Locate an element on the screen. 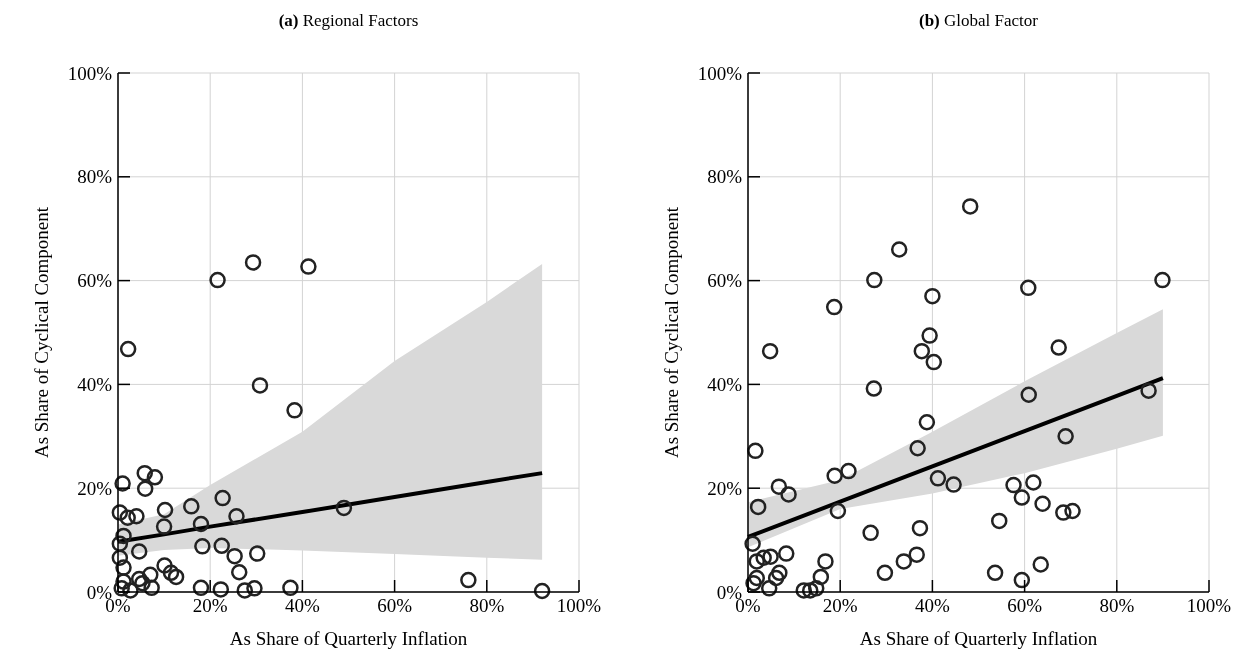 This screenshot has width=1248, height=664. y-tick-label: 40% is located at coordinates (725, 385).